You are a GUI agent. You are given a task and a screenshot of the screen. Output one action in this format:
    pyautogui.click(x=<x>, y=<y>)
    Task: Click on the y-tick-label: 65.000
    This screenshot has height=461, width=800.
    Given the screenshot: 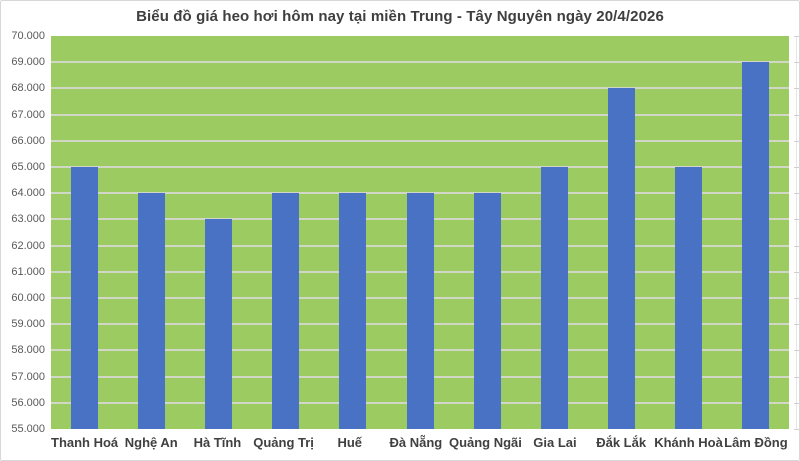 What is the action you would take?
    pyautogui.click(x=28, y=166)
    